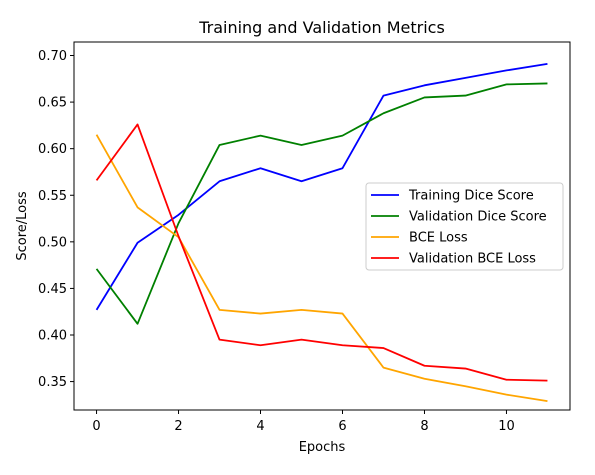 Image resolution: width=595 pixels, height=475 pixels. I want to click on x-tick-label: 10, so click(506, 426).